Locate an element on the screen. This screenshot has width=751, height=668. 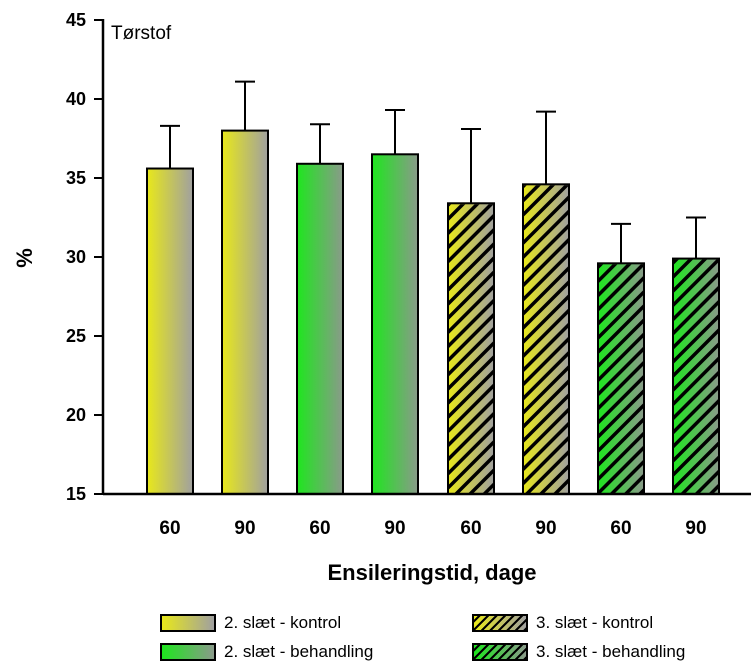
x-axis-title: Ensileringstid, dage is located at coordinates (431, 572).